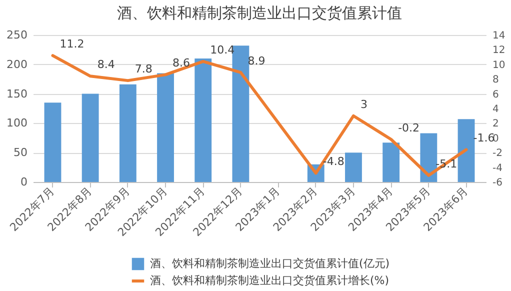  Describe the element at coordinates (497, 168) in the screenshot. I see `y2-tick-label: -4` at that location.